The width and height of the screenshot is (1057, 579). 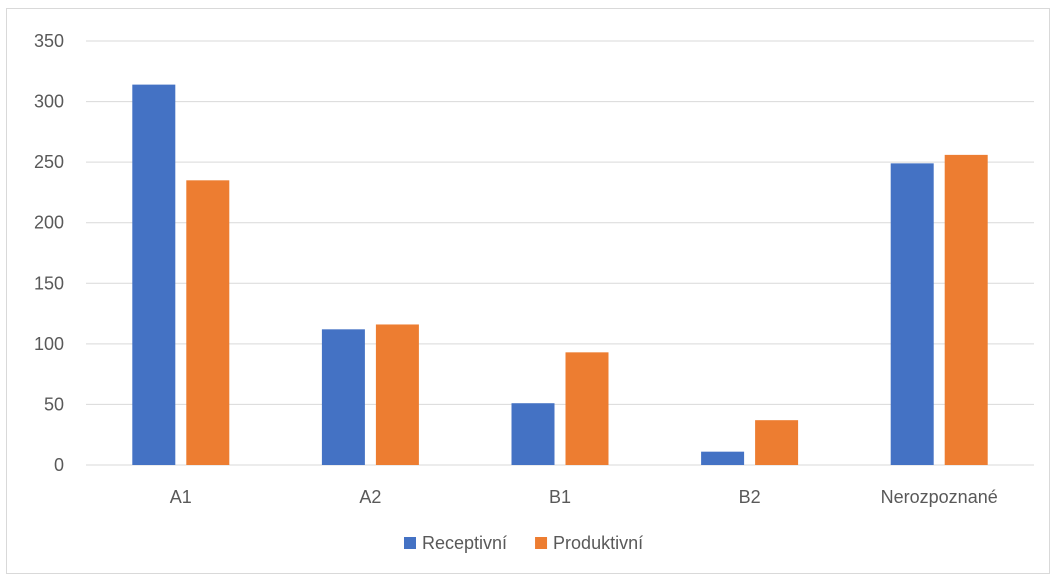 I want to click on x-tick-label: A1, so click(x=181, y=497).